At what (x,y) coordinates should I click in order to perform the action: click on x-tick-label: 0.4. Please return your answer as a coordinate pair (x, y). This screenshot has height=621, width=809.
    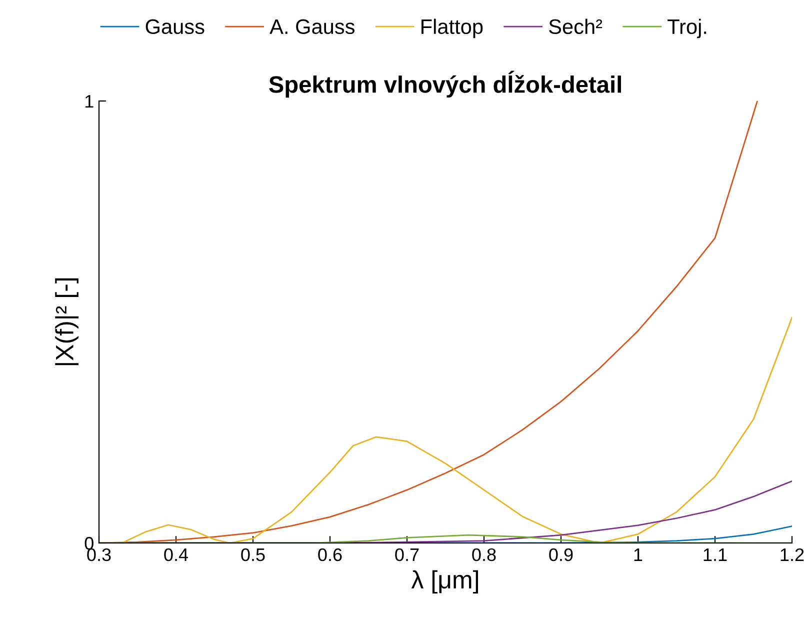
    Looking at the image, I should click on (176, 555).